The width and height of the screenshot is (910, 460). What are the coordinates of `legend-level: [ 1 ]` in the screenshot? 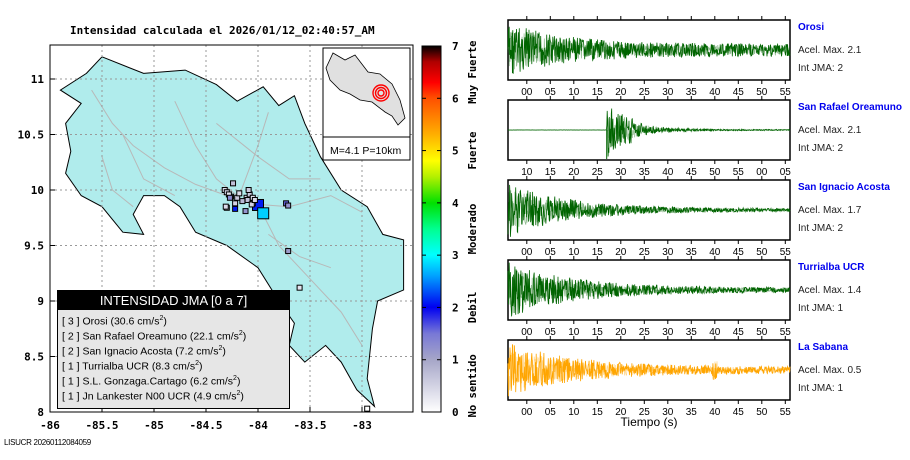 It's located at (71, 366).